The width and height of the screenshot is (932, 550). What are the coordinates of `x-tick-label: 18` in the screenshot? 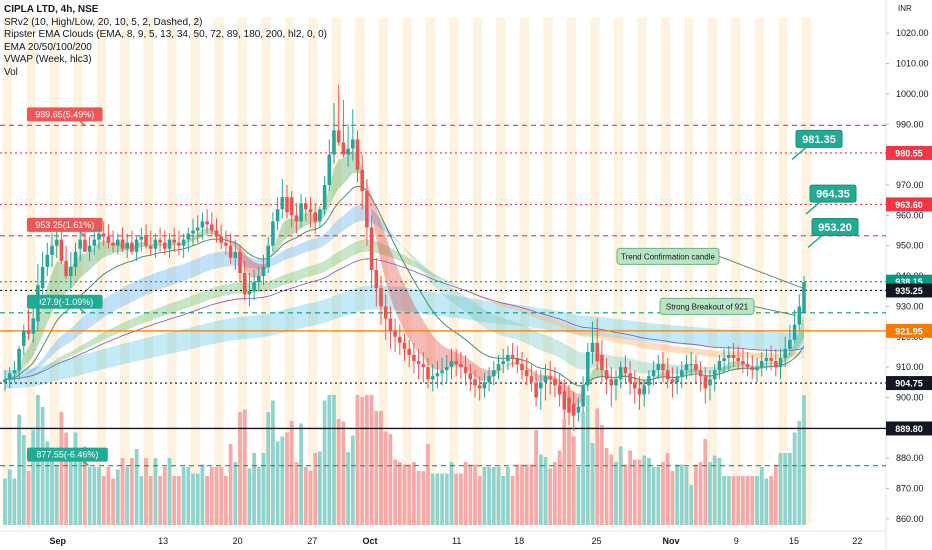 It's located at (519, 541).